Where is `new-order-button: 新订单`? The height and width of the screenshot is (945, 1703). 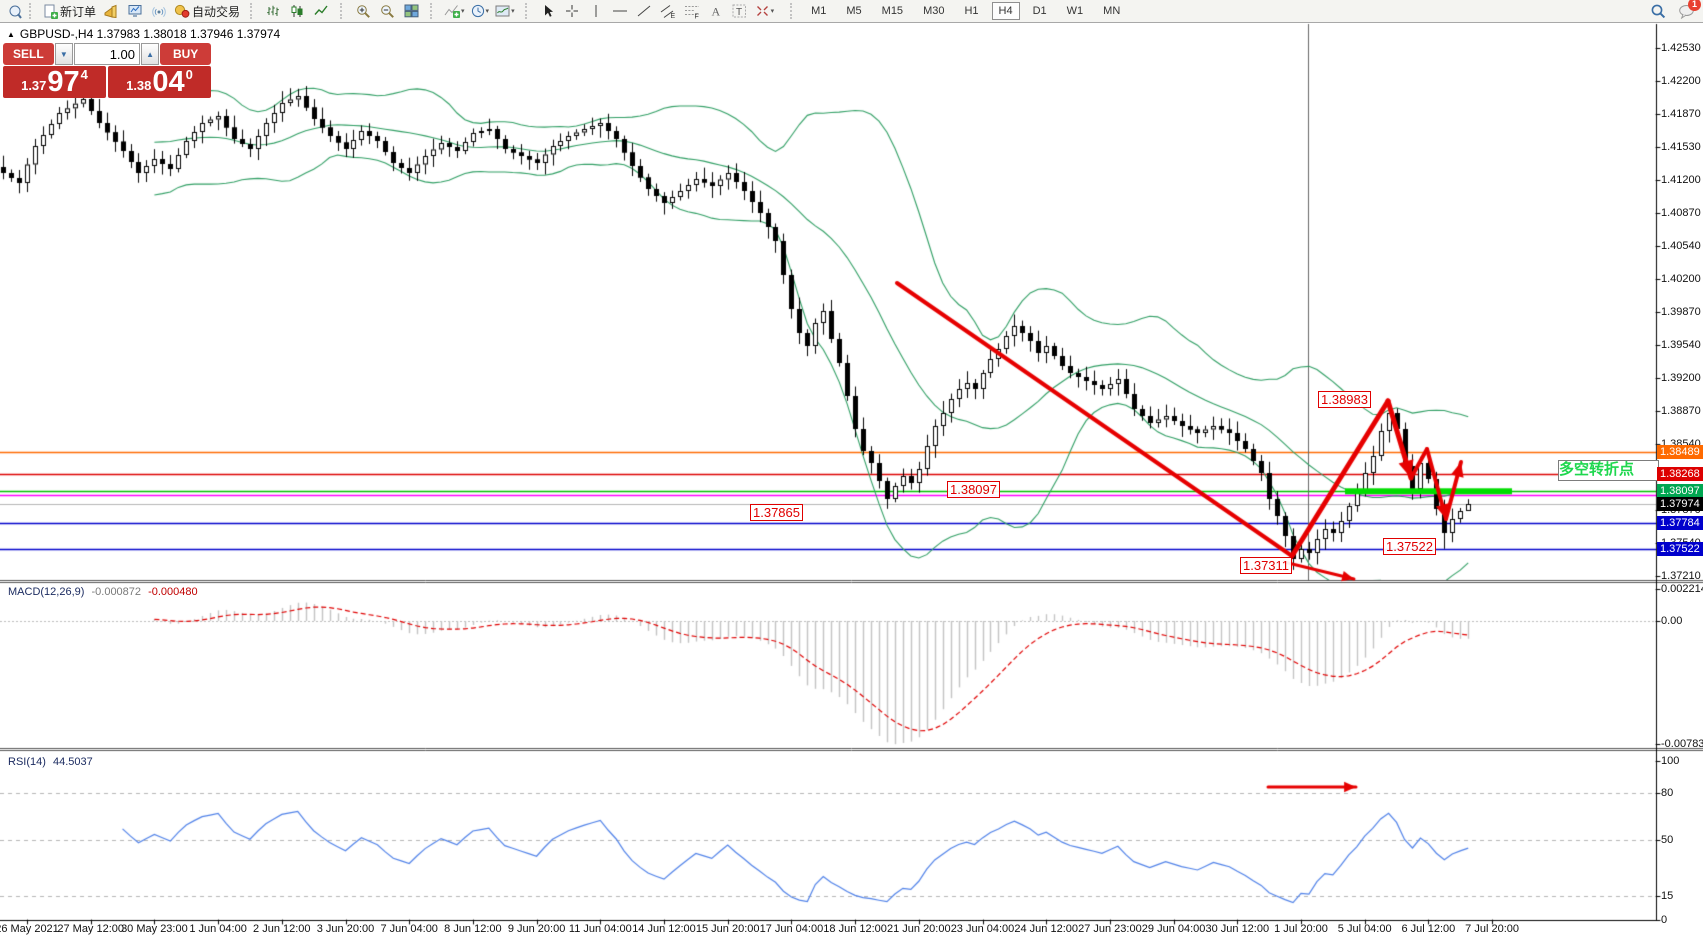 new-order-button: 新订单 is located at coordinates (69, 11).